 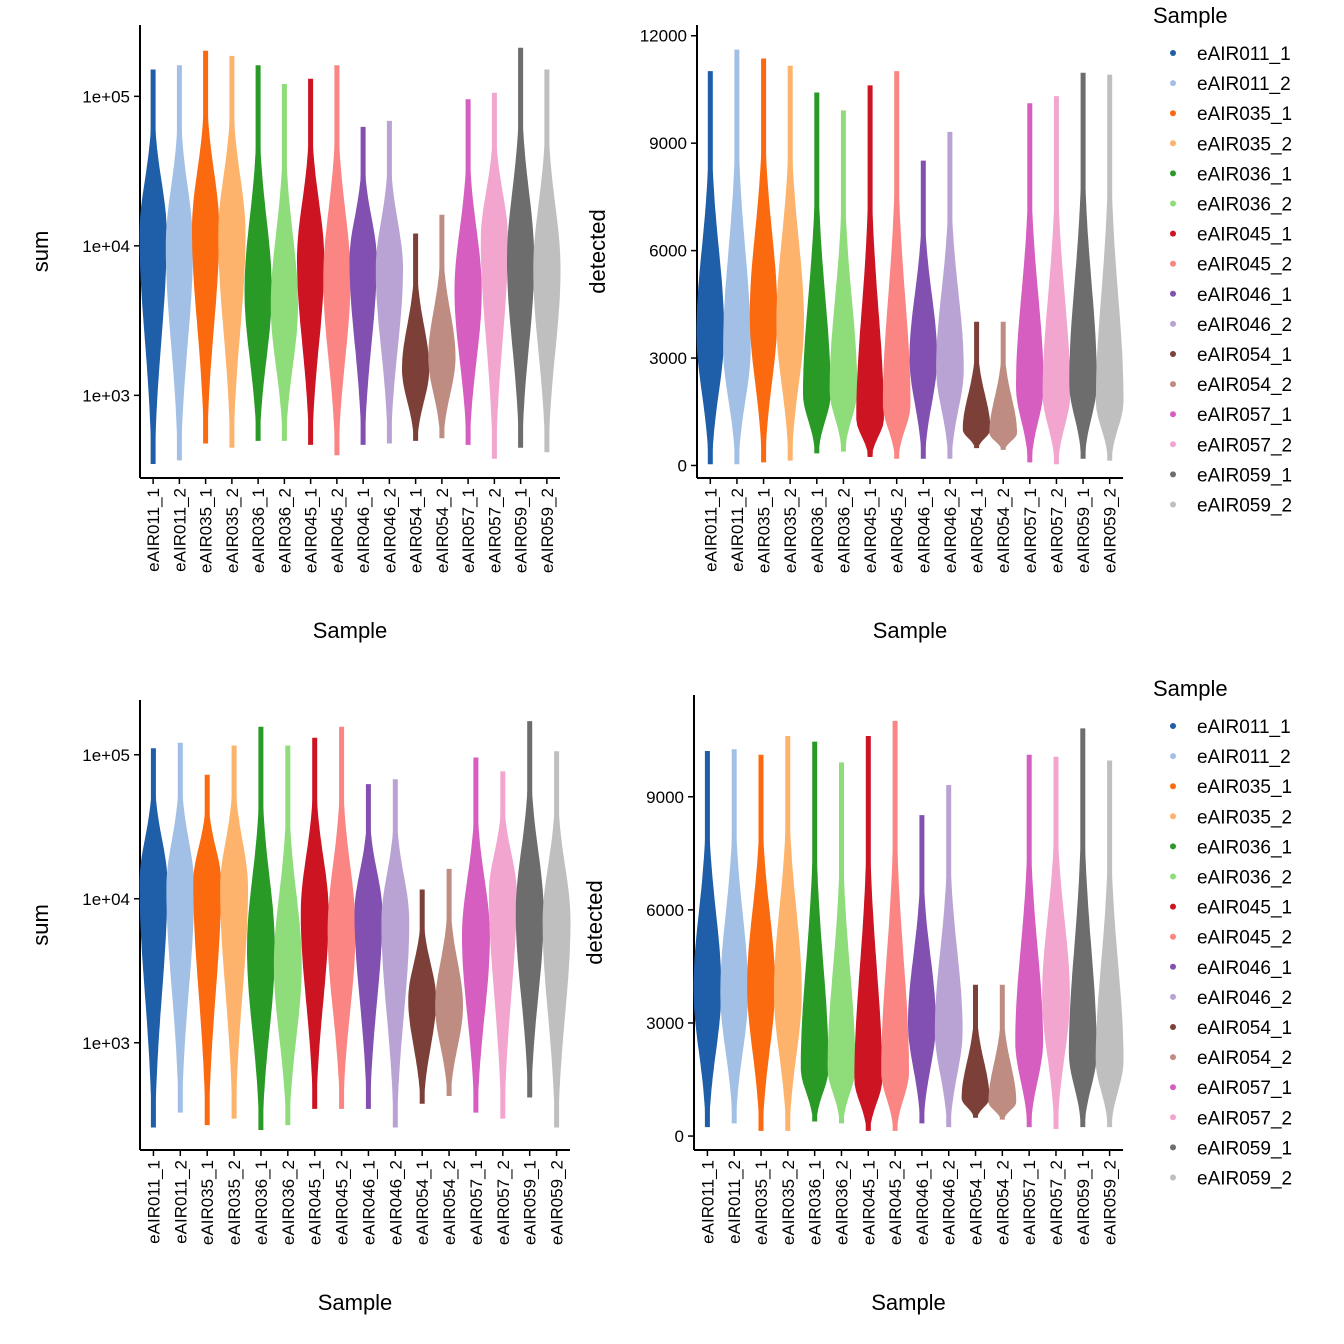 I want to click on x-tick-label: eAIR046_1, so click(x=368, y=1202).